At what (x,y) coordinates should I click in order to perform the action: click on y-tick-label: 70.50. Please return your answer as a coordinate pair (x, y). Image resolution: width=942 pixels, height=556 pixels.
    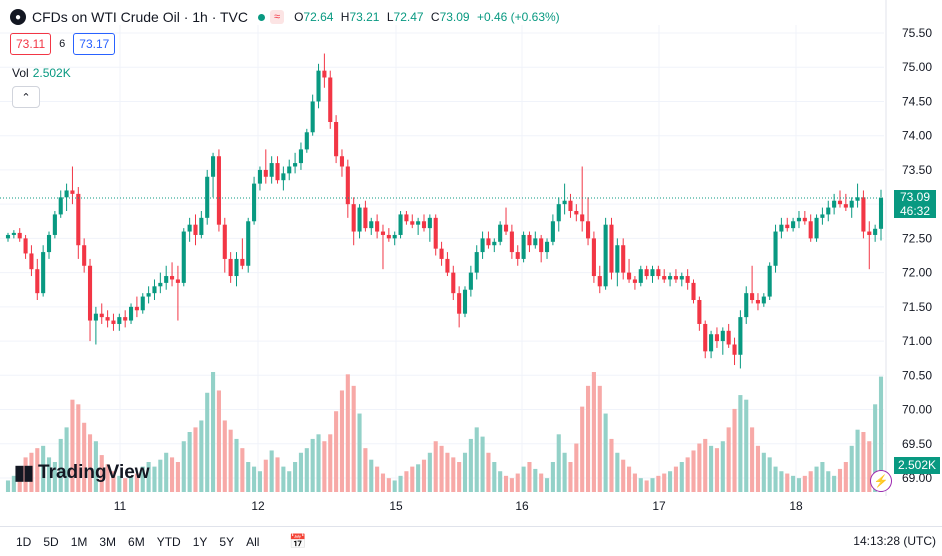
    Looking at the image, I should click on (917, 375).